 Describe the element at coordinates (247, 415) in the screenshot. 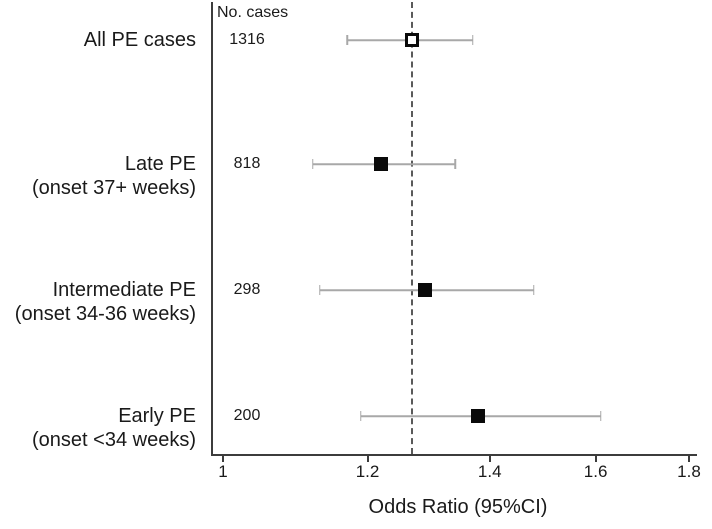

I see `row-n-cases: 200` at that location.